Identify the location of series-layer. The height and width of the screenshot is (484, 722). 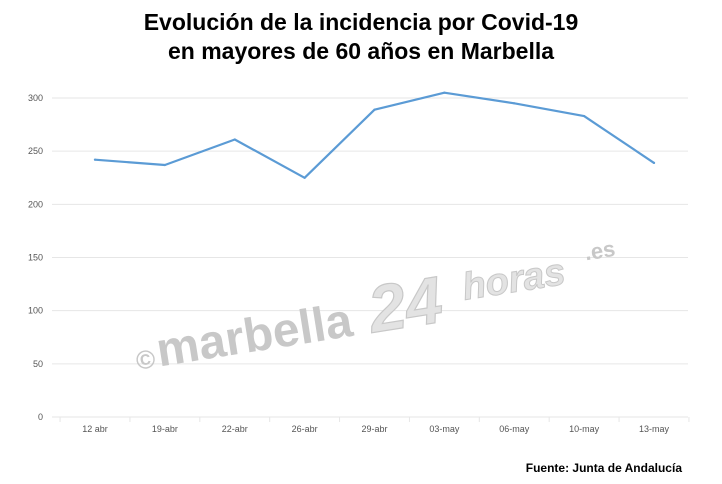
(374, 135).